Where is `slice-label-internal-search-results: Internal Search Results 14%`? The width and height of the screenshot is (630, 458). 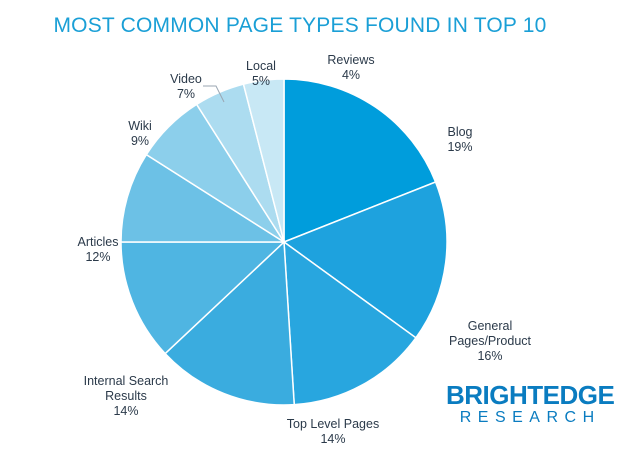 slice-label-internal-search-results: Internal Search Results 14% is located at coordinates (126, 396).